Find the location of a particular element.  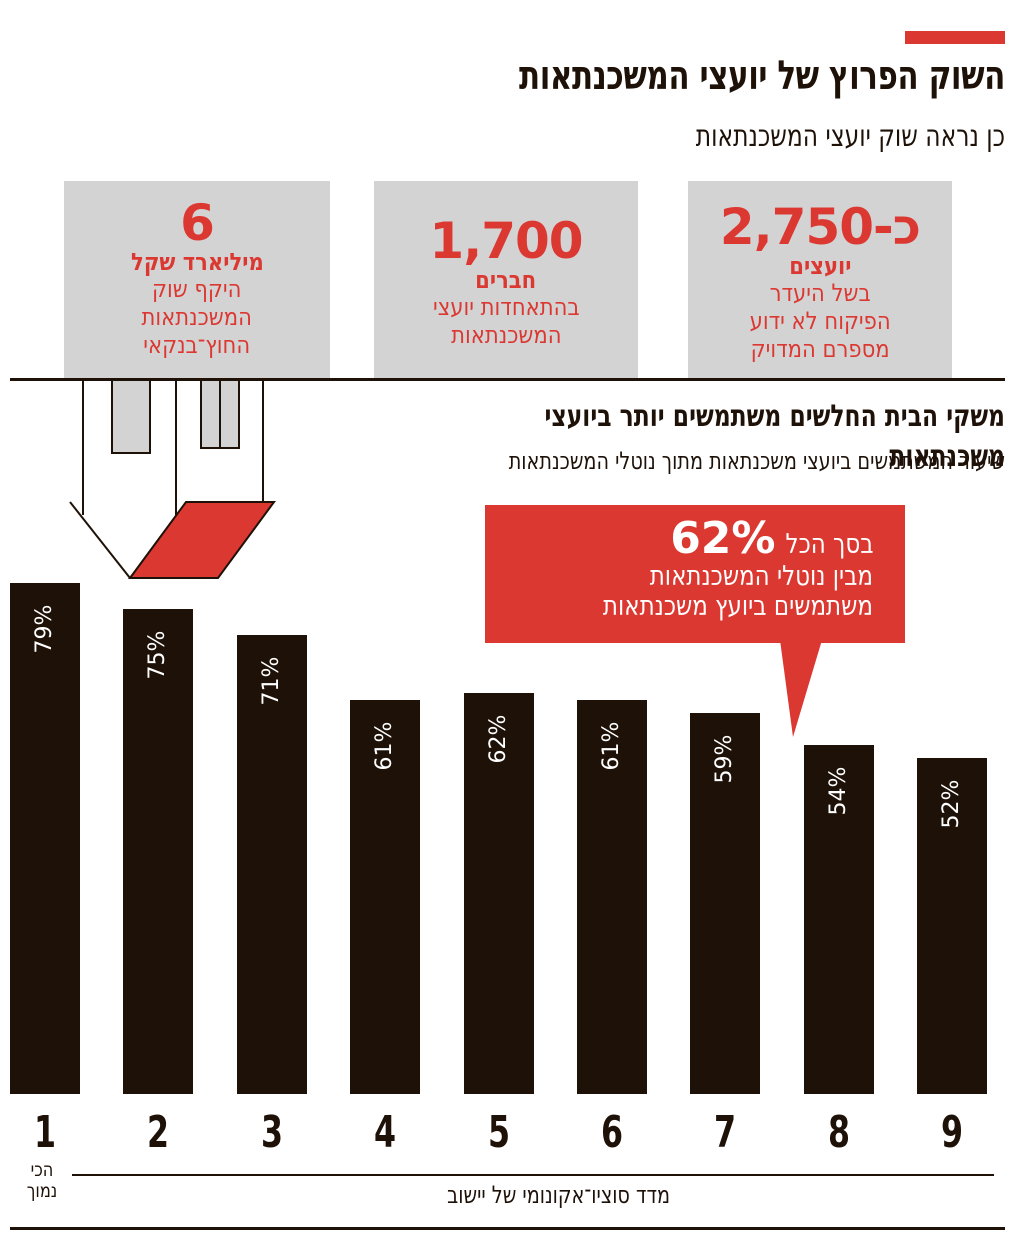

stat-unit: חברים is located at coordinates (506, 280).